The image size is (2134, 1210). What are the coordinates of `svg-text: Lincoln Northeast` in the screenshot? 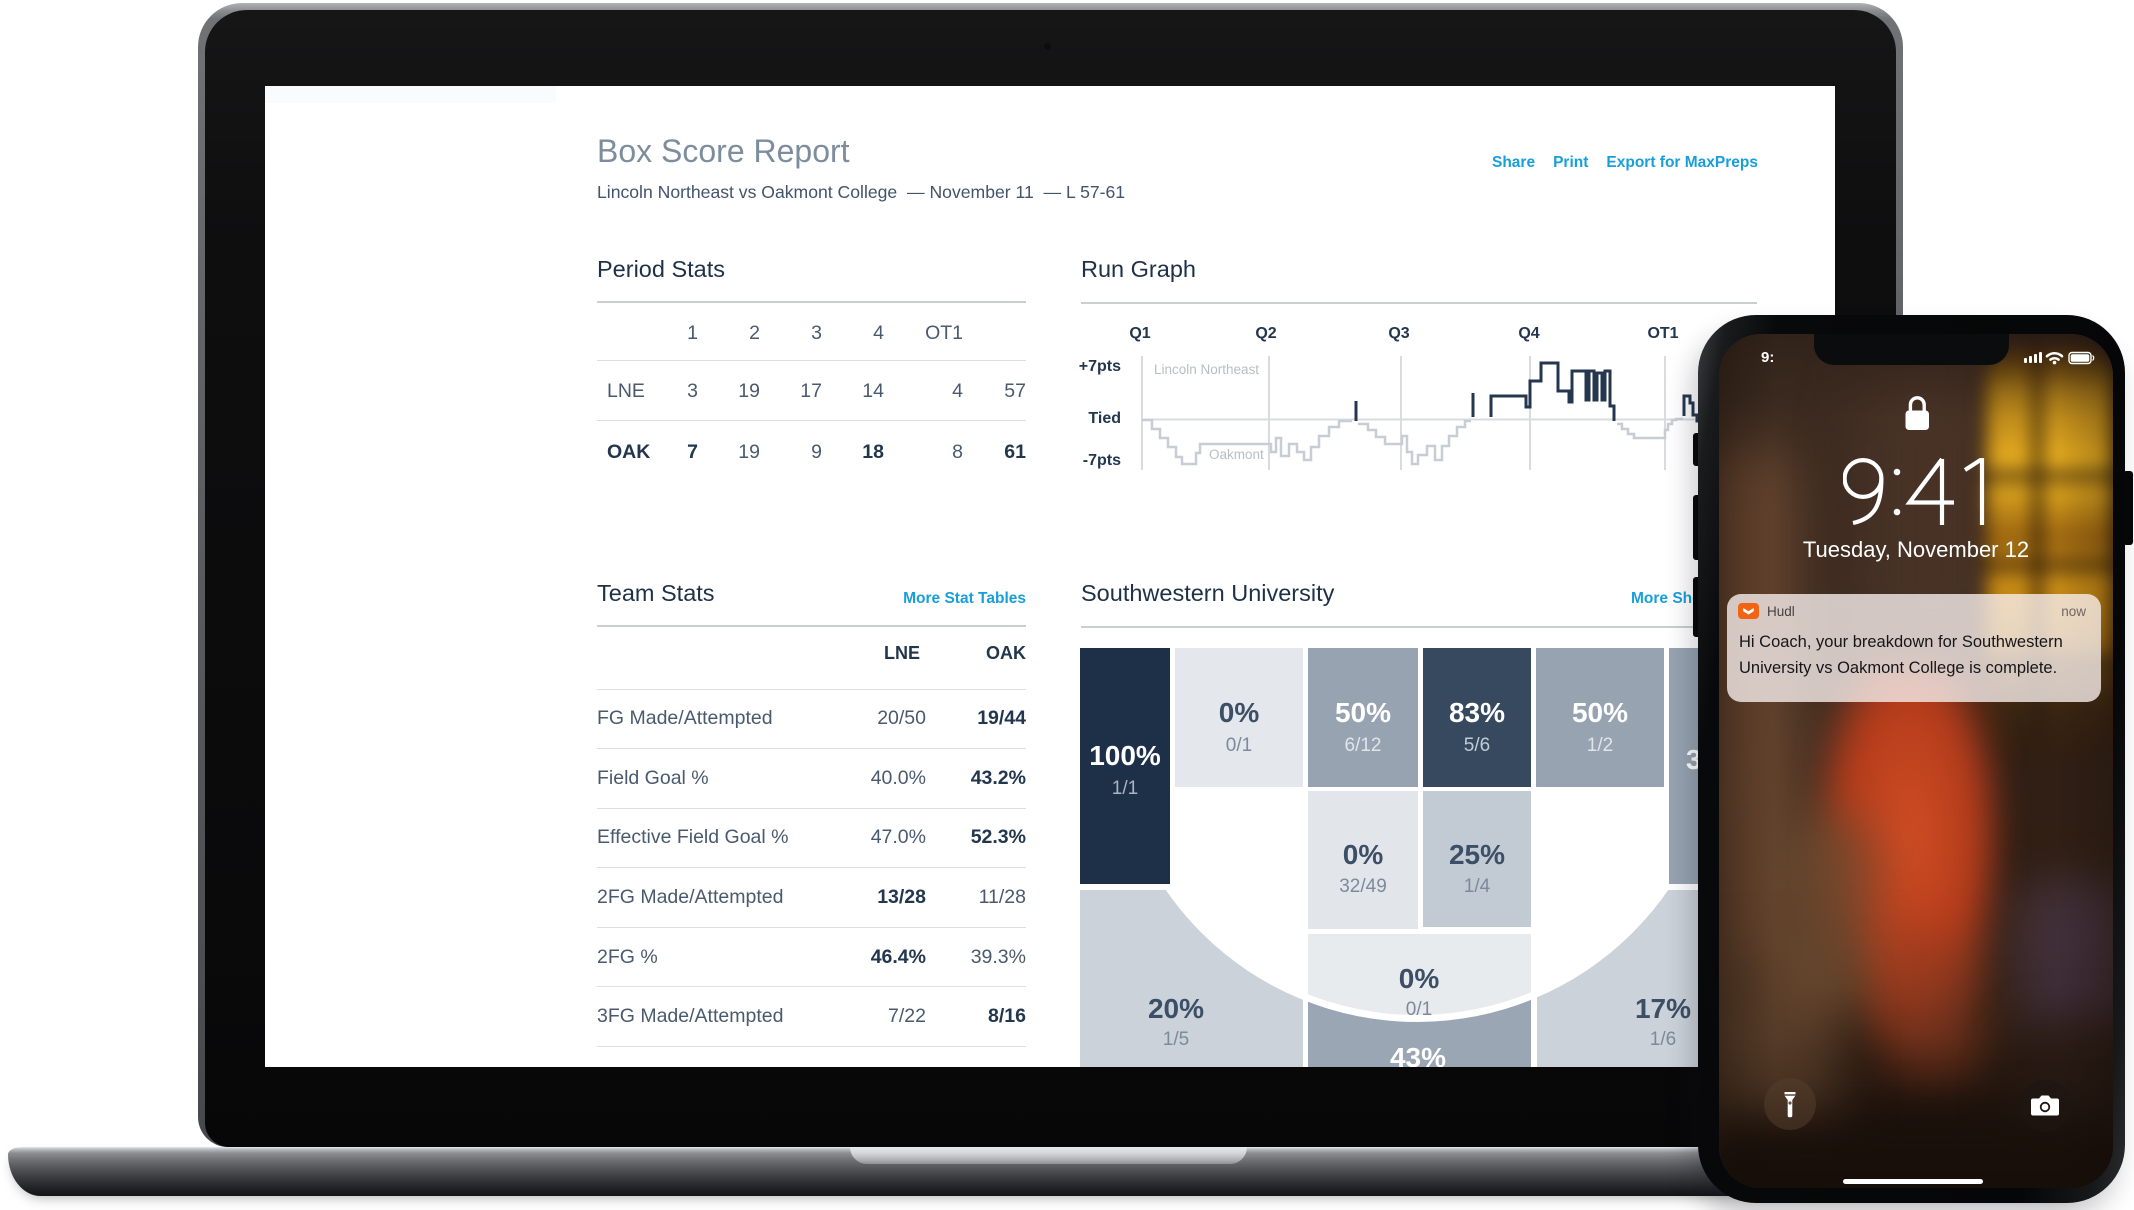 It's located at (1206, 369).